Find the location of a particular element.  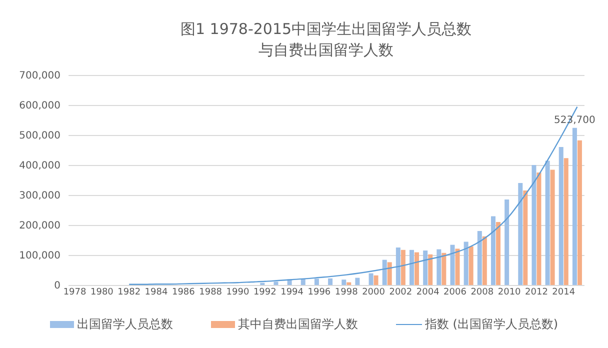

y-tick-label: 600,000 is located at coordinates (39, 106).